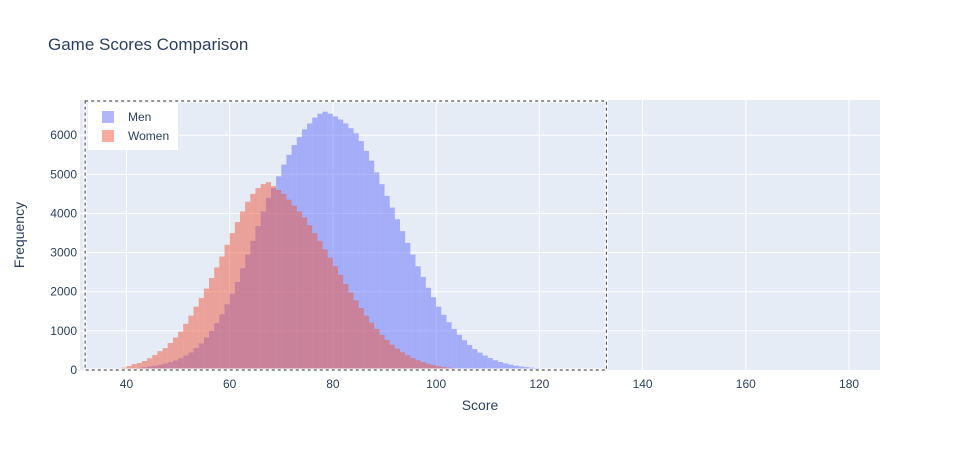 The height and width of the screenshot is (450, 960). I want to click on x-tick-label: 60, so click(230, 384).